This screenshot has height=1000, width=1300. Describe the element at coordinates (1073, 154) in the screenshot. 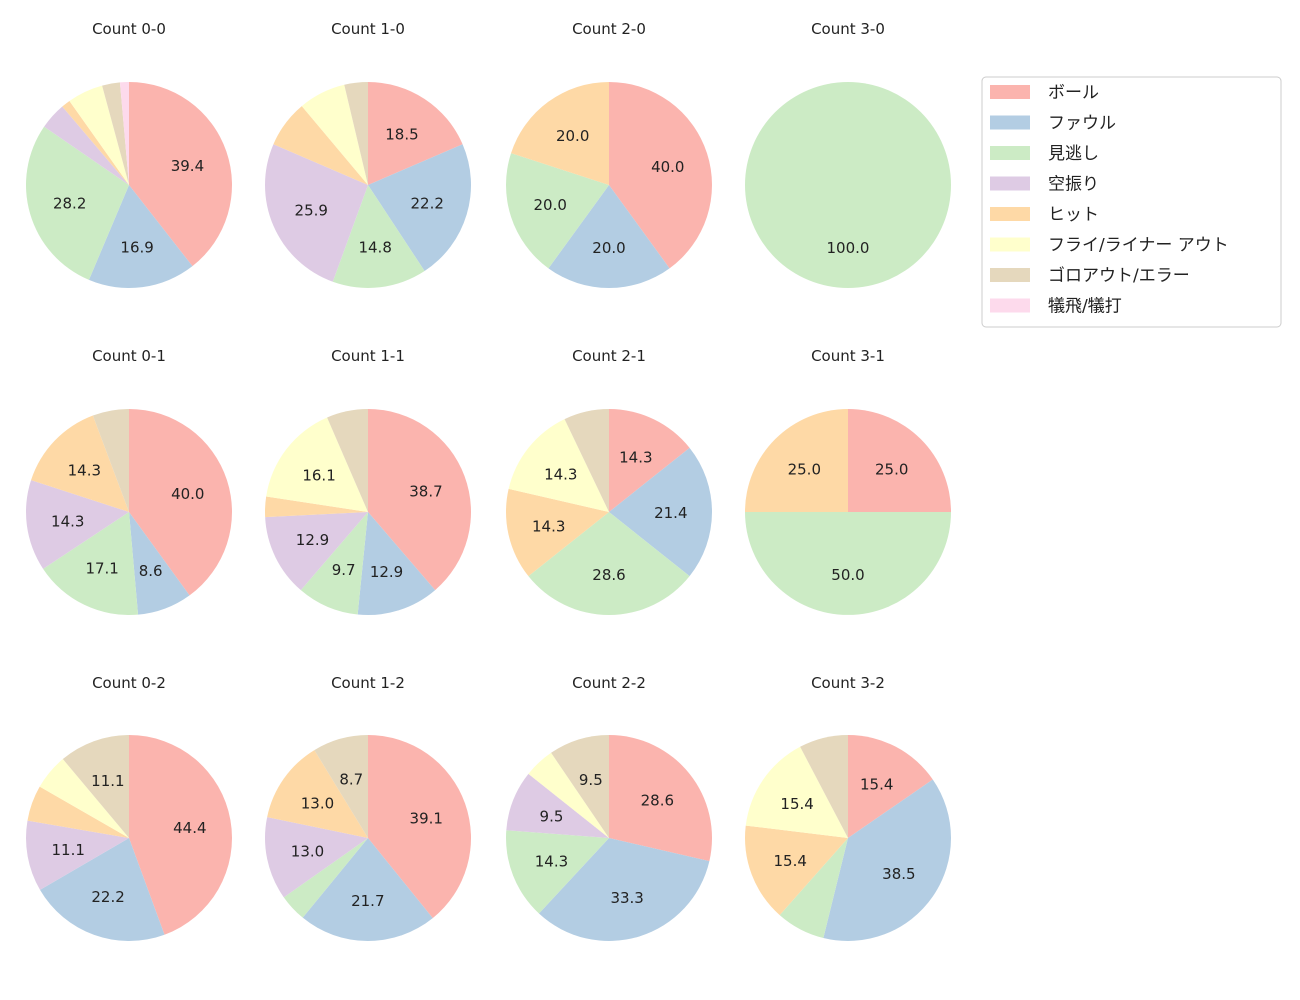

I see `legend-entry: 見逃し` at that location.